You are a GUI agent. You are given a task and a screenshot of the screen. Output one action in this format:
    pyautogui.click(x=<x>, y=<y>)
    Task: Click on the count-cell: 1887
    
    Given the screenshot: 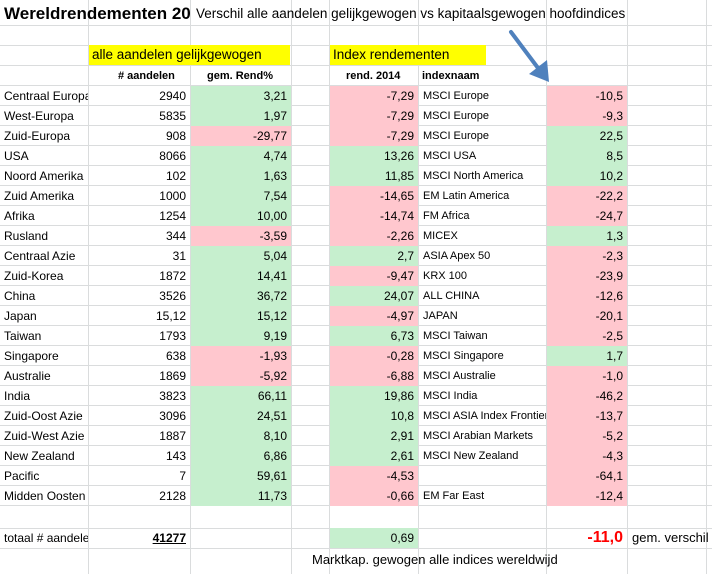 What is the action you would take?
    pyautogui.click(x=172, y=436)
    